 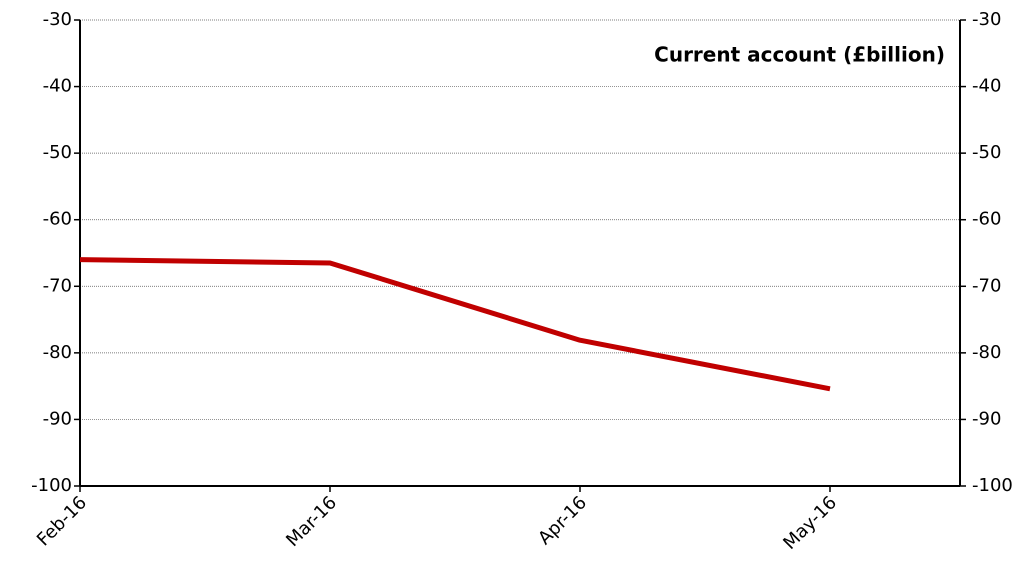 I want to click on x-tick-label: Feb-16, so click(x=62, y=521).